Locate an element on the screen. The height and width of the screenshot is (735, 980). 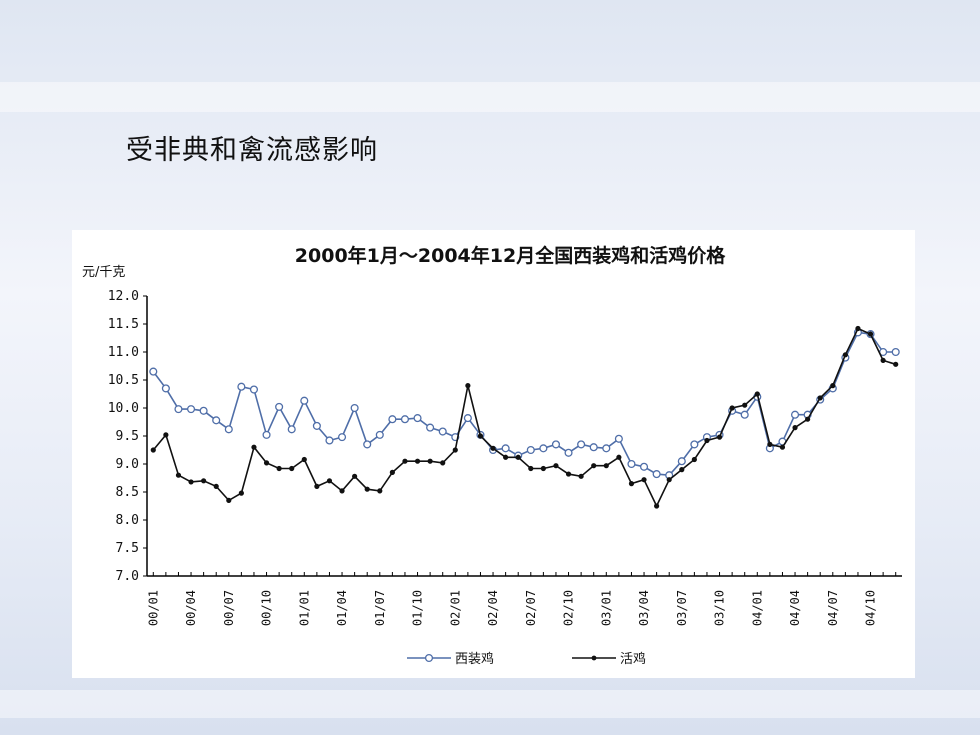
background-stripe-top is located at coordinates (490, 97).